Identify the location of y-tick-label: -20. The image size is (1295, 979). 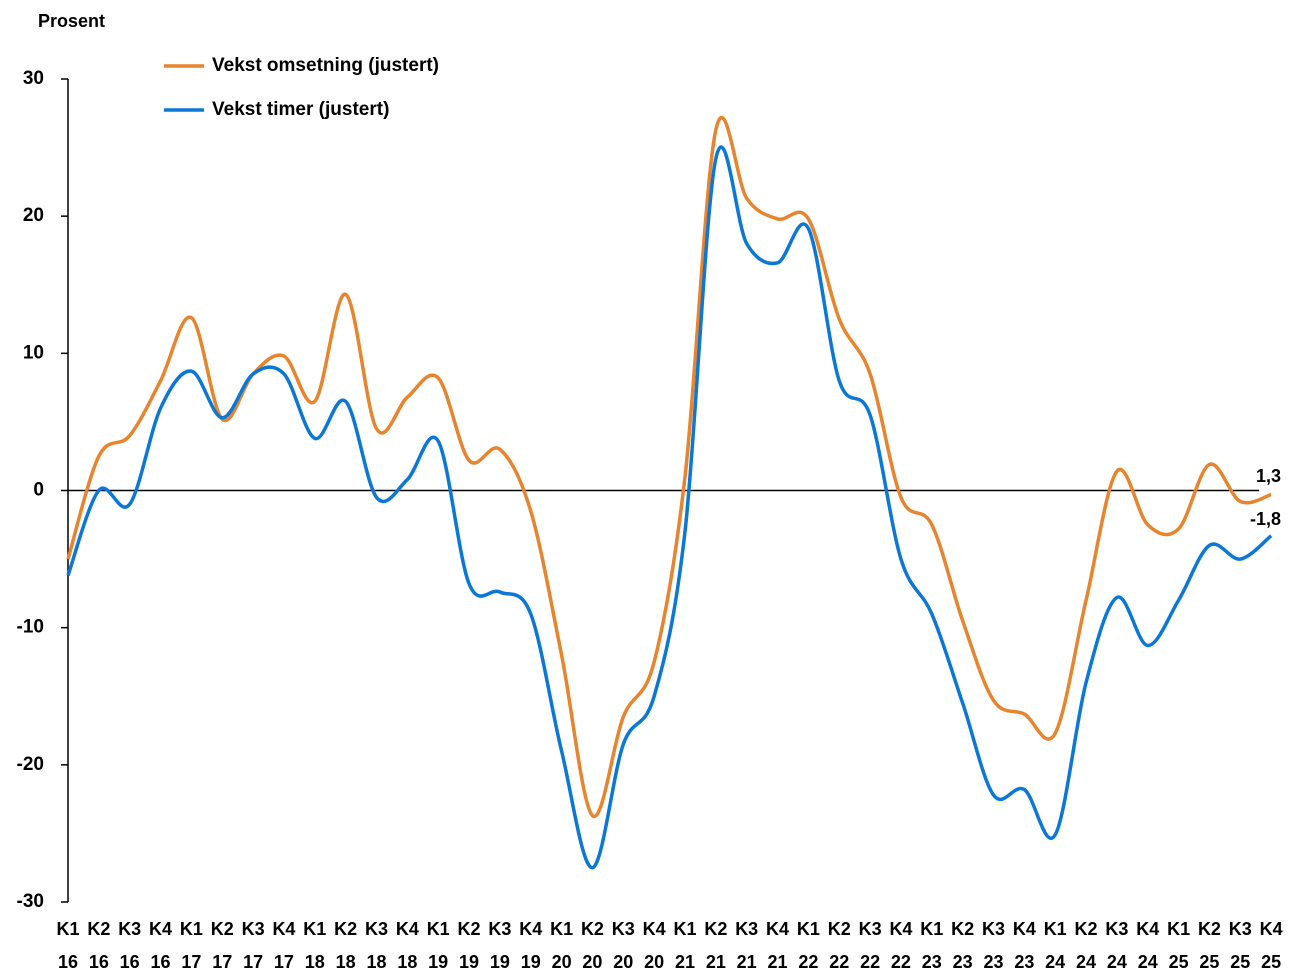
(30, 764).